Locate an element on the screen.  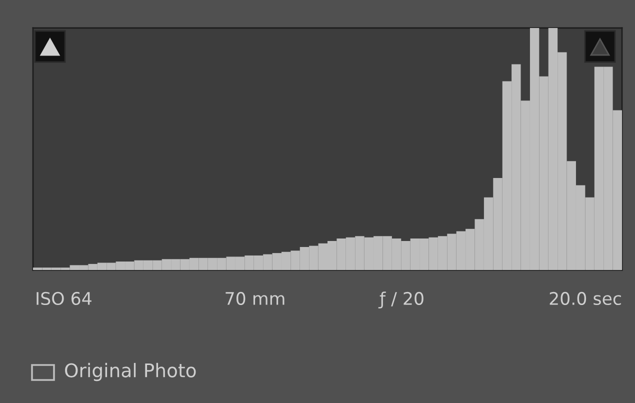
text: ƒ / 20 is located at coordinates (401, 300).